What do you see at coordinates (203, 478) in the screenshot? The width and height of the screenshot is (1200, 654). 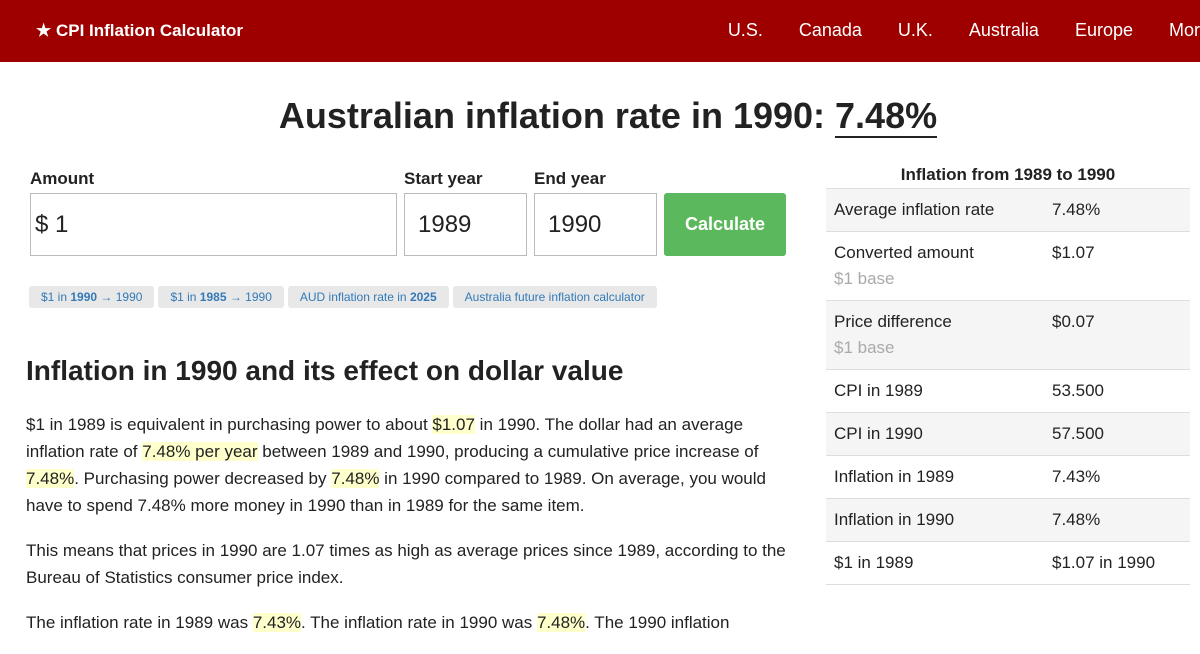 I see `text: . Purchasing power decreased by` at bounding box center [203, 478].